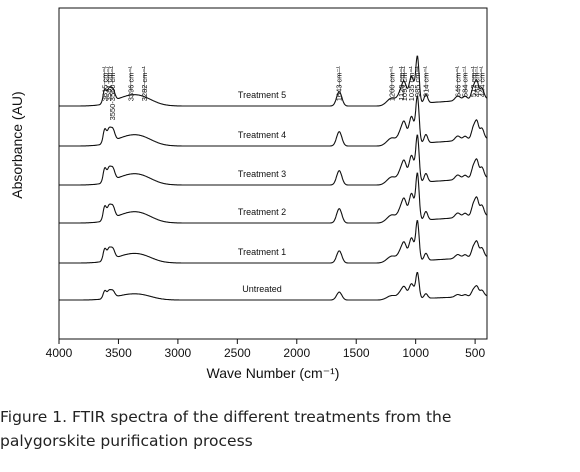 The height and width of the screenshot is (472, 580). I want to click on x-tick-label-4: 2000, so click(296, 353).